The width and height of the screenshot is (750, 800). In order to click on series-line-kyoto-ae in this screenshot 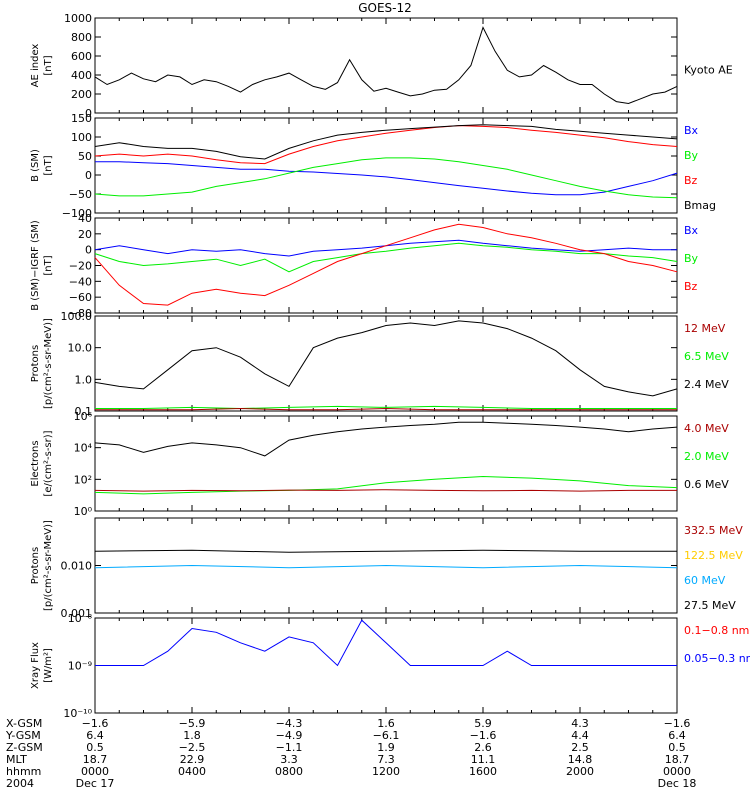, I will do `click(386, 65)`.